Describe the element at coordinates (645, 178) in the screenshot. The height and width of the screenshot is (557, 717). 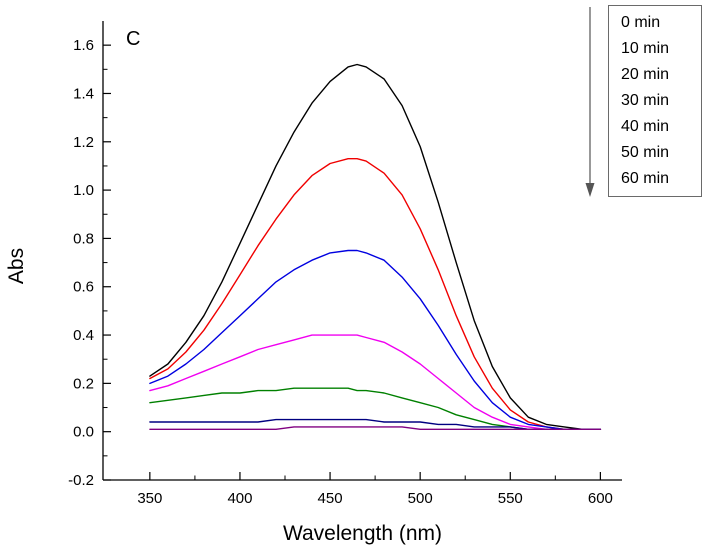
I see `legend-entry: 60 min` at that location.